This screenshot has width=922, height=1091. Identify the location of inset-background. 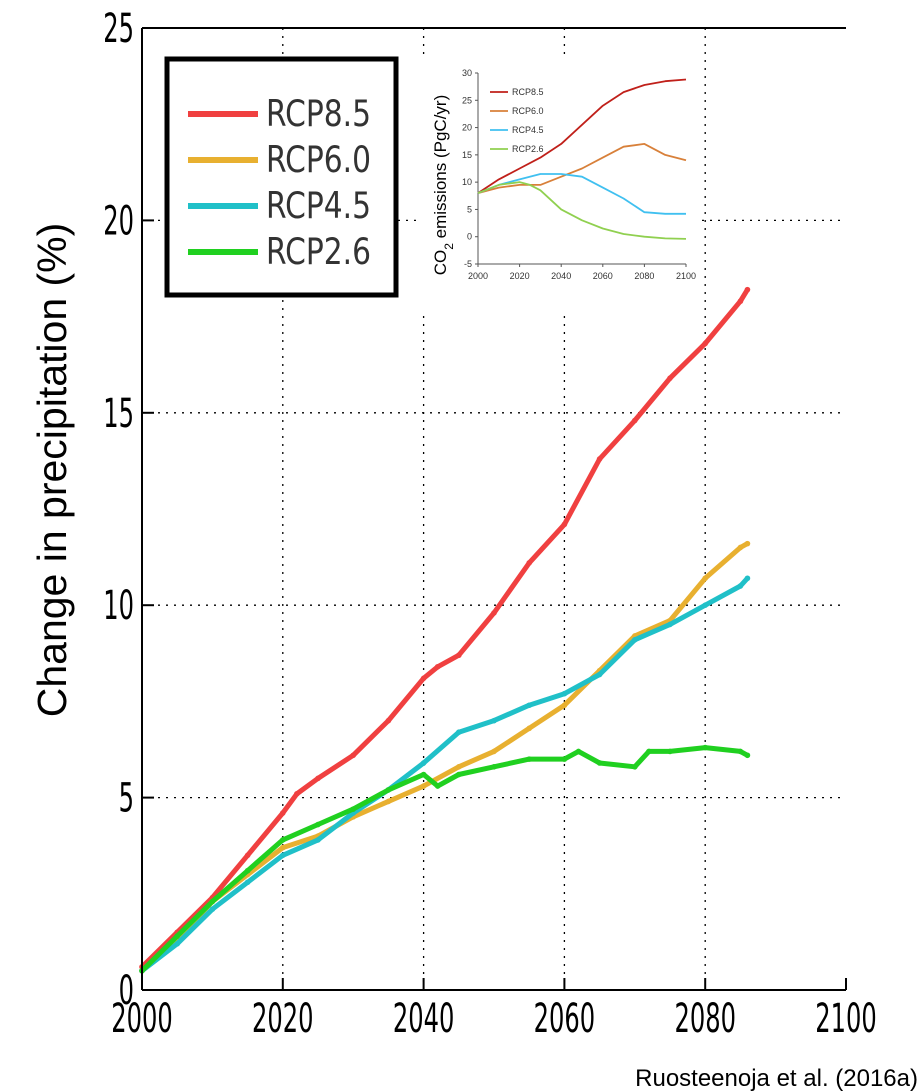
(560, 185).